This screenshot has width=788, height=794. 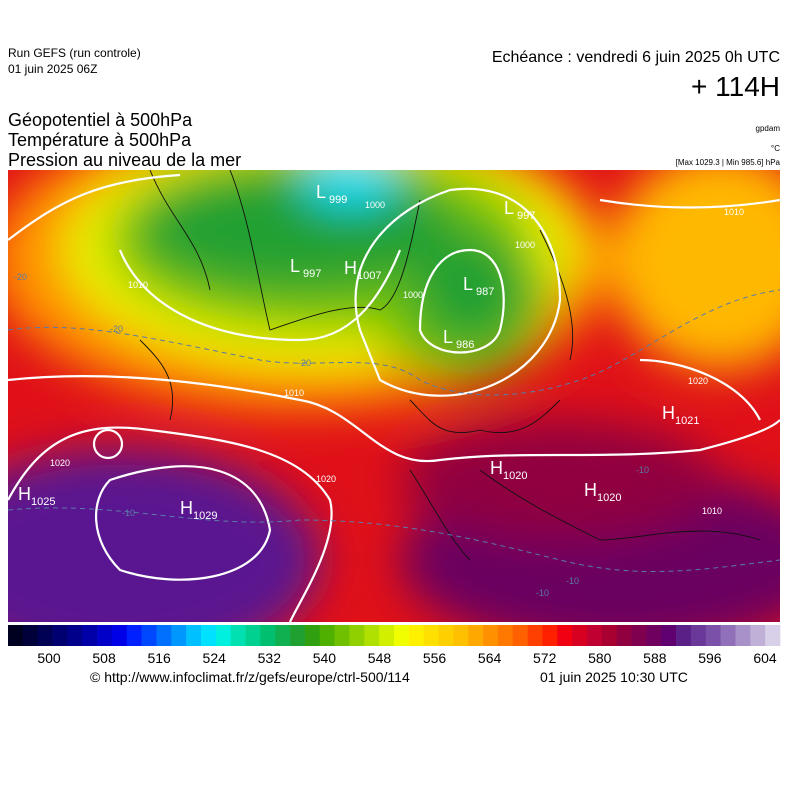 I want to click on pressure-value: 987, so click(x=485, y=292).